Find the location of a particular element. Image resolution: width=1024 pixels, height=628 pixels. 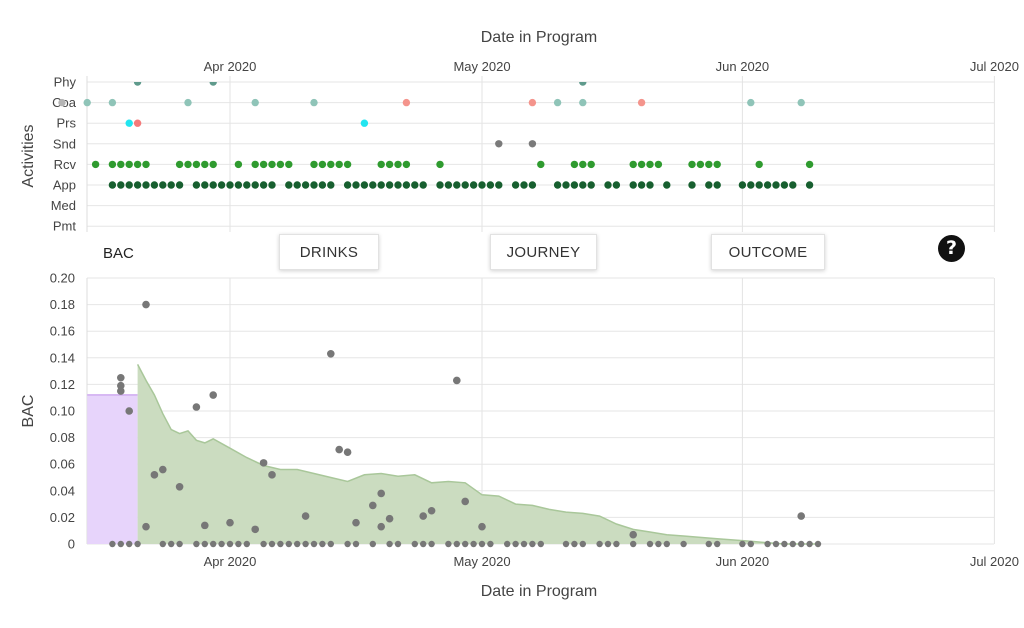

journey-tab: JOURNEY is located at coordinates (543, 252).